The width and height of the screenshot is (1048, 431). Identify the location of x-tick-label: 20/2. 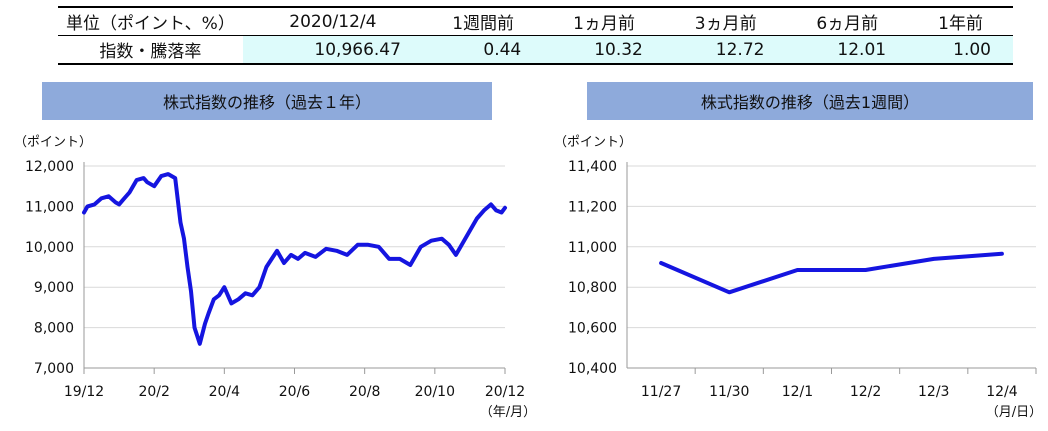
(153, 392).